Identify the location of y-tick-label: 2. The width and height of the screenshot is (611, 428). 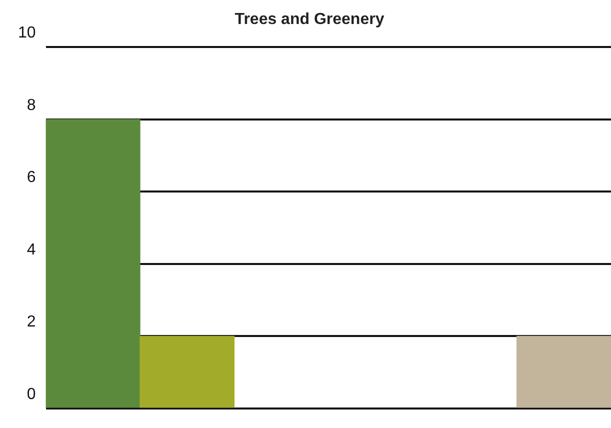
(31, 322).